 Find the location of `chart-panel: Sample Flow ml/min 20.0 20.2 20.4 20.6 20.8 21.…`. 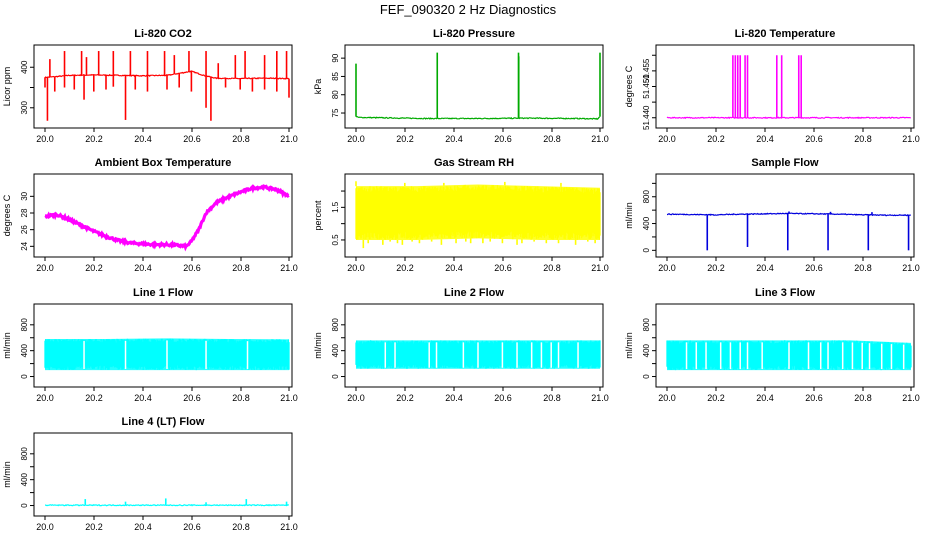

chart-panel: Sample Flow ml/min 20.0 20.2 20.4 20.6 20.8 21.… is located at coordinates (772, 215).